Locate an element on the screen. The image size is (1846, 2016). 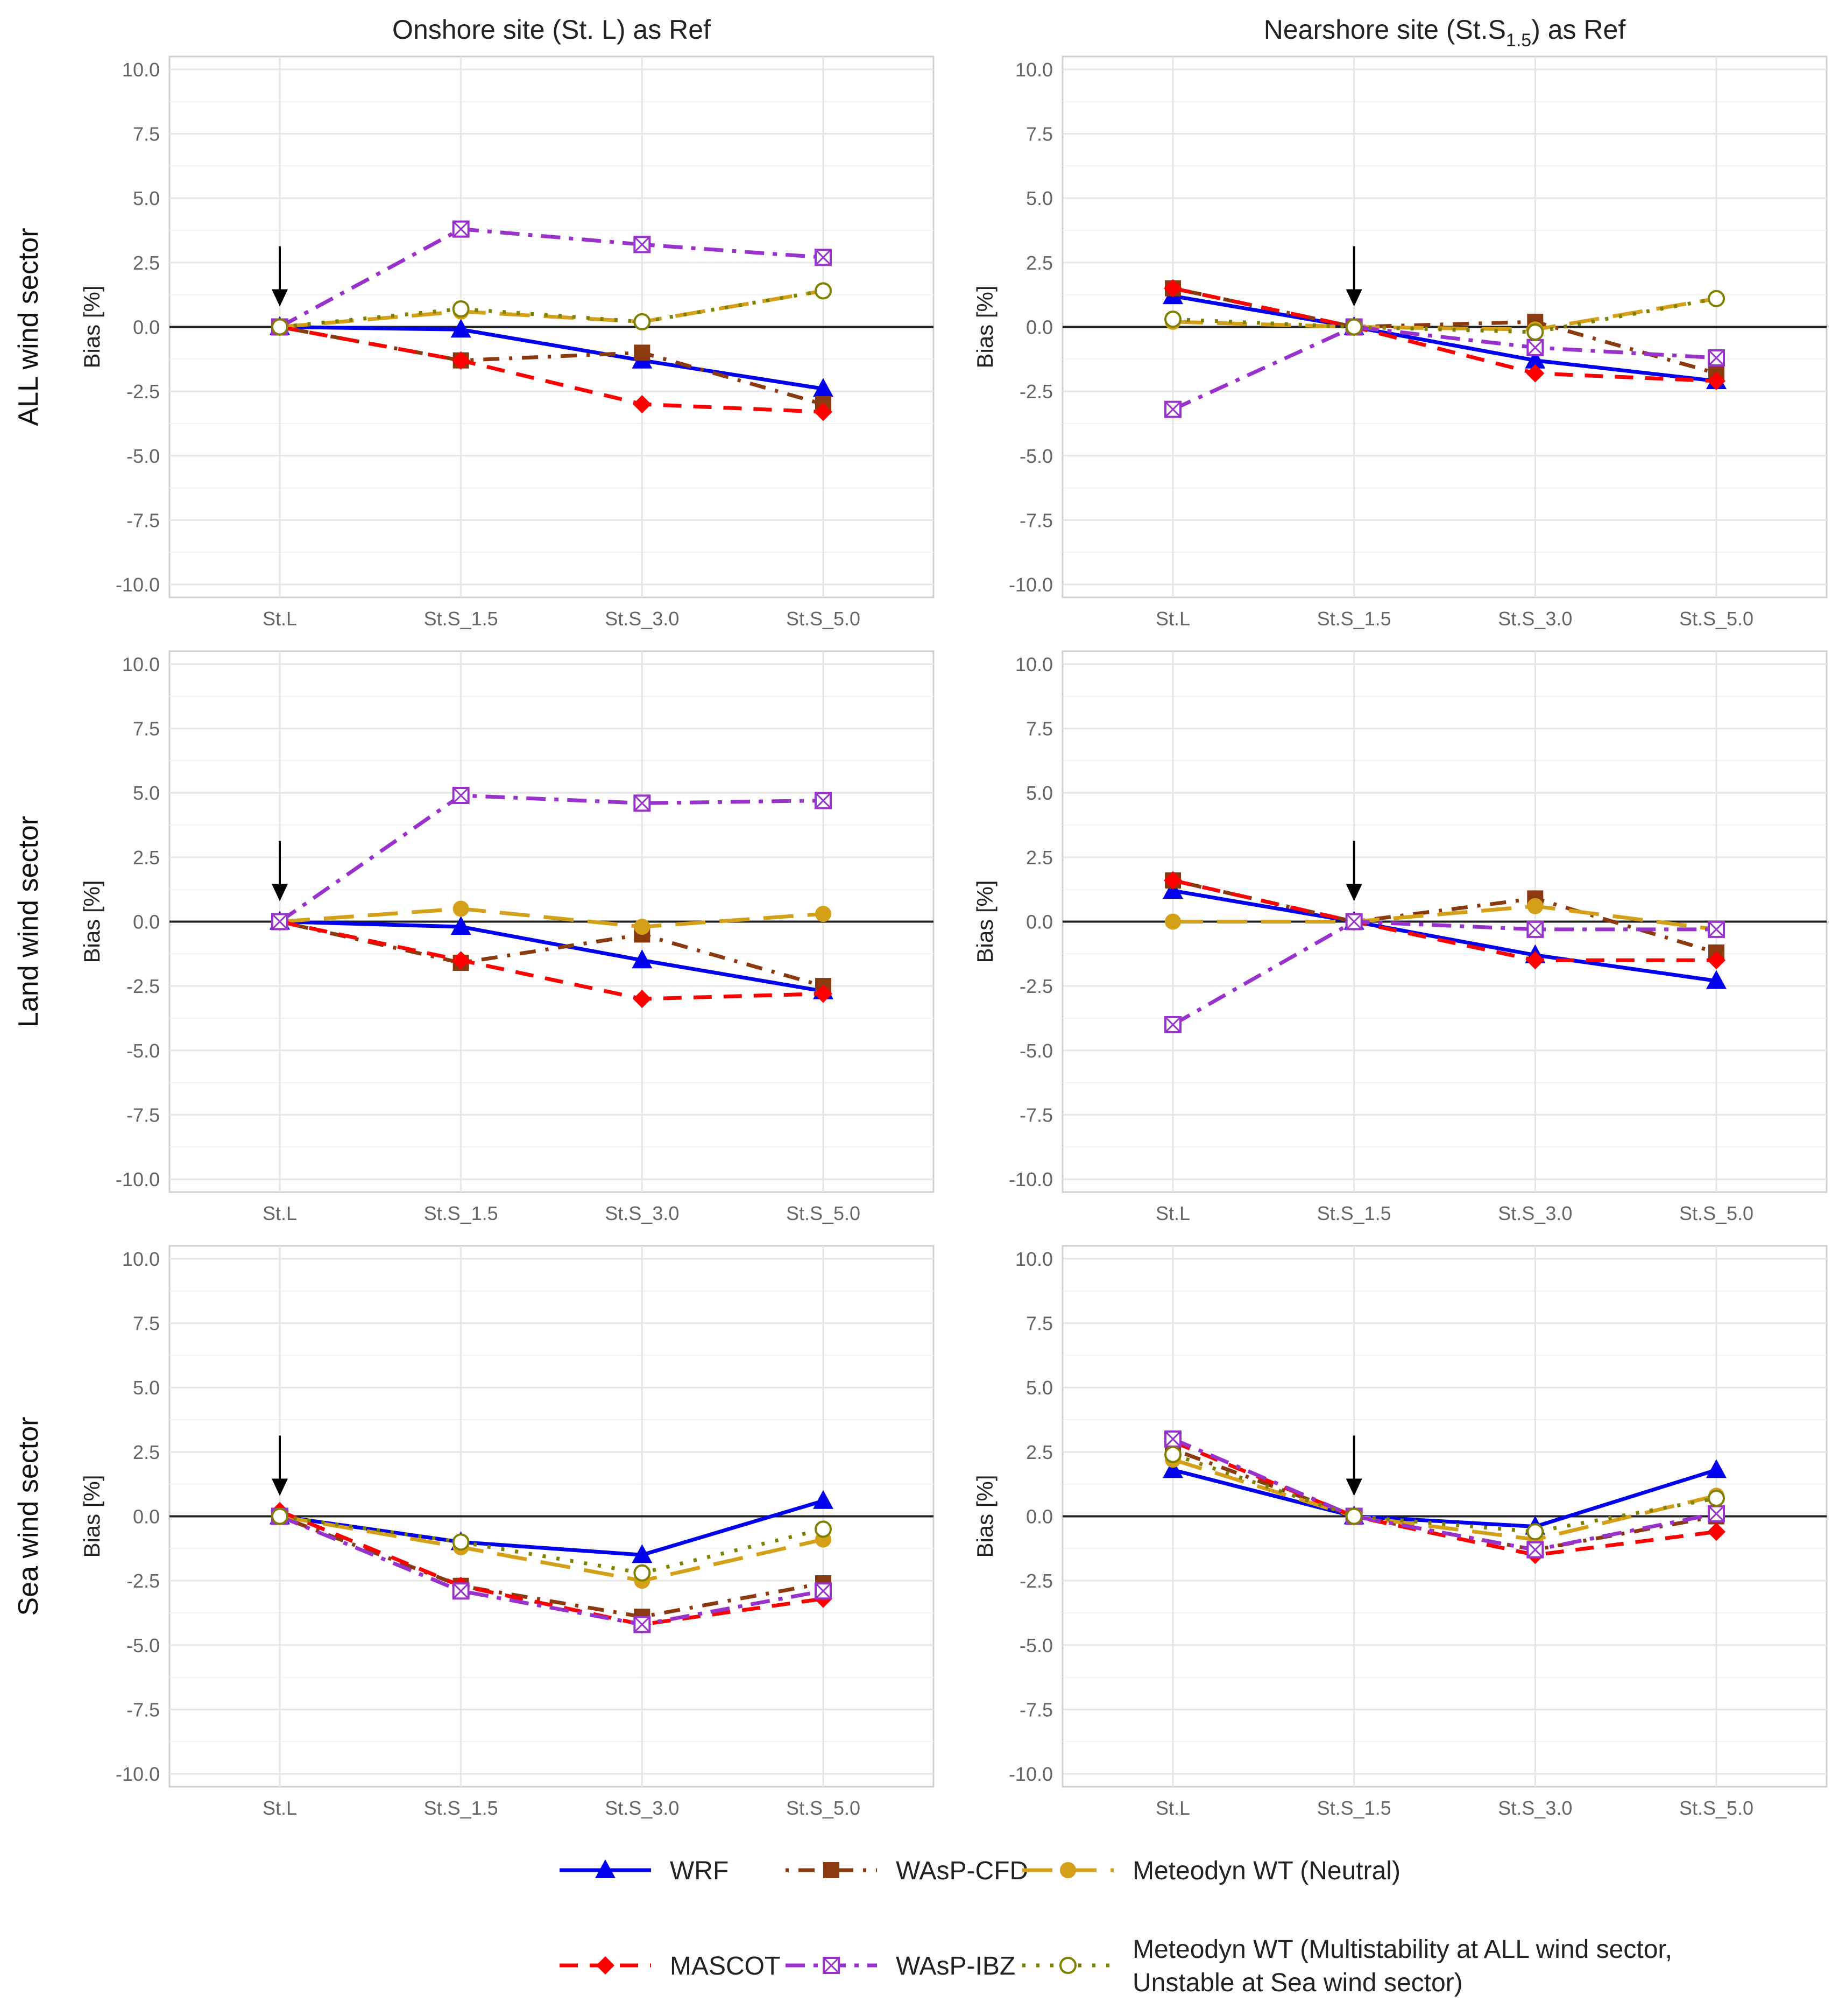
y-tick-label: -2.5 is located at coordinates (1036, 986).